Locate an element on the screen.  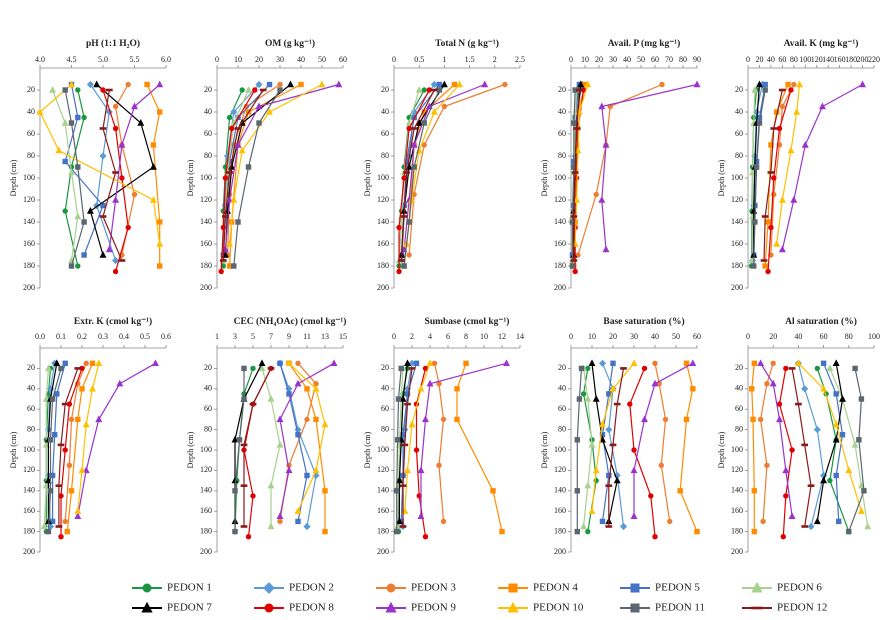
legend-label: PEDON 8 is located at coordinates (311, 608).